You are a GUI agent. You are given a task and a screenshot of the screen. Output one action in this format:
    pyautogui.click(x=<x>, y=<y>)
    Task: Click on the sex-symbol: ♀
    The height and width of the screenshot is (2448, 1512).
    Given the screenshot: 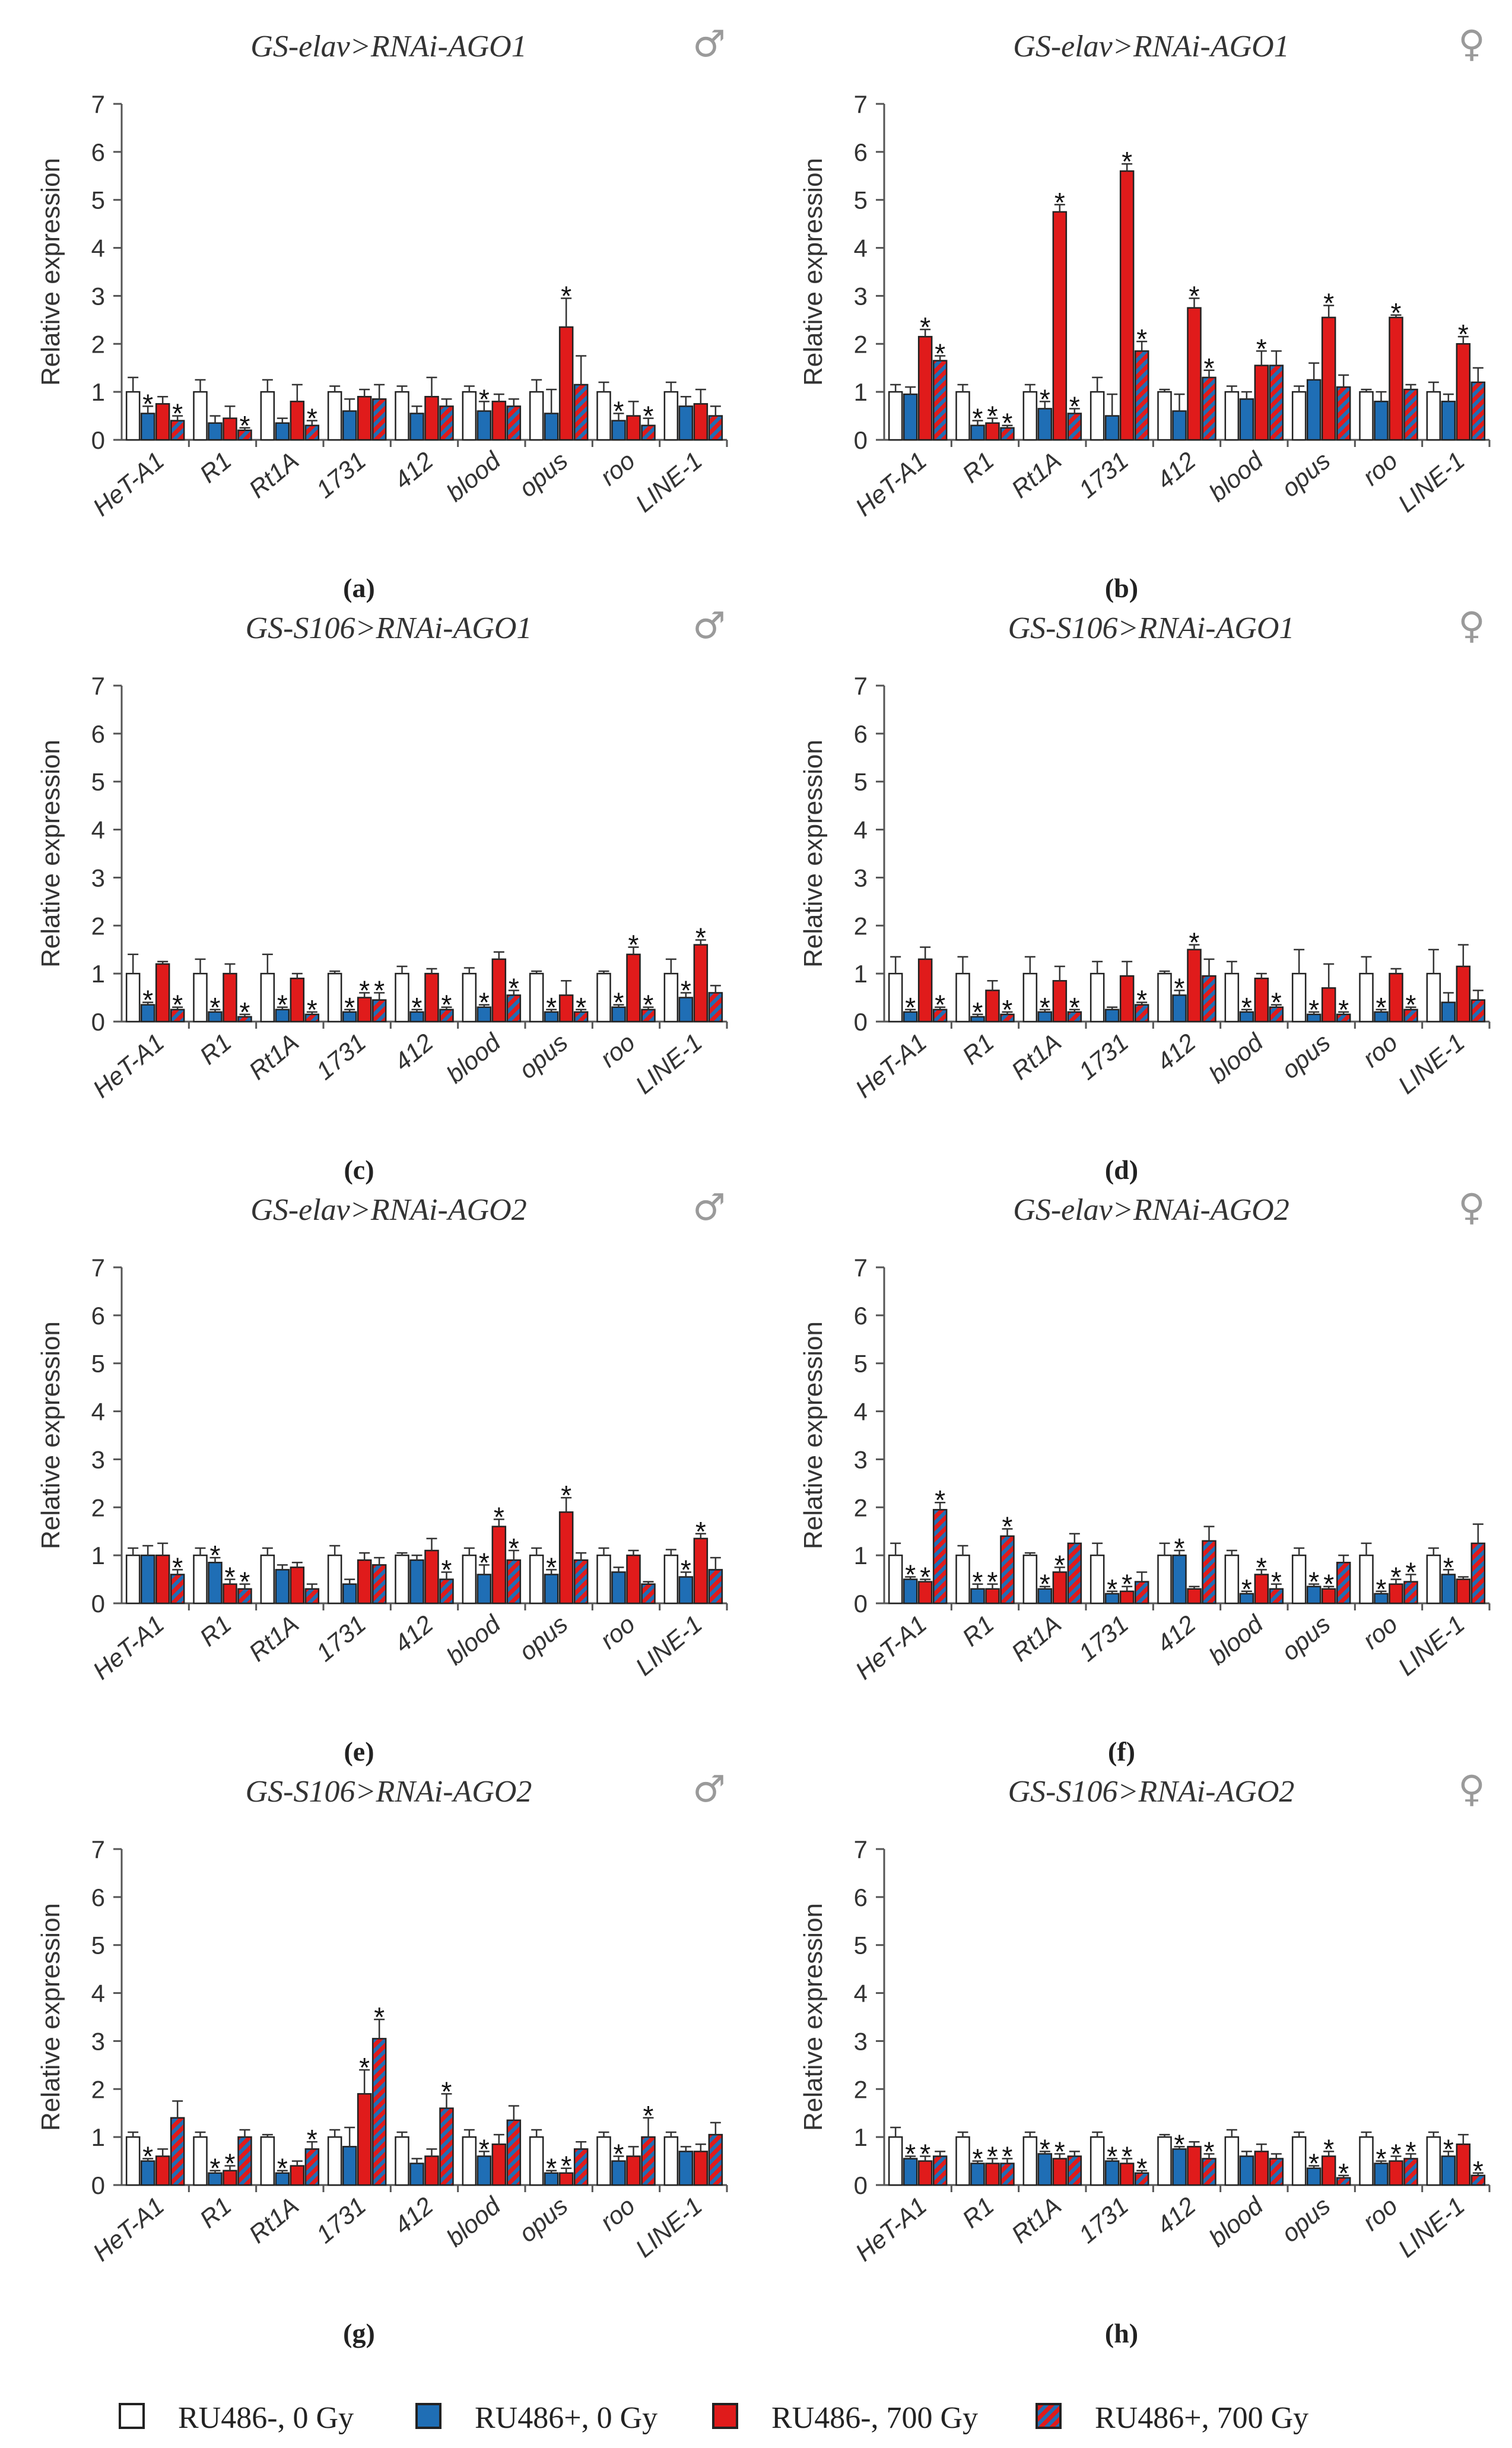 What is the action you would take?
    pyautogui.click(x=1471, y=43)
    